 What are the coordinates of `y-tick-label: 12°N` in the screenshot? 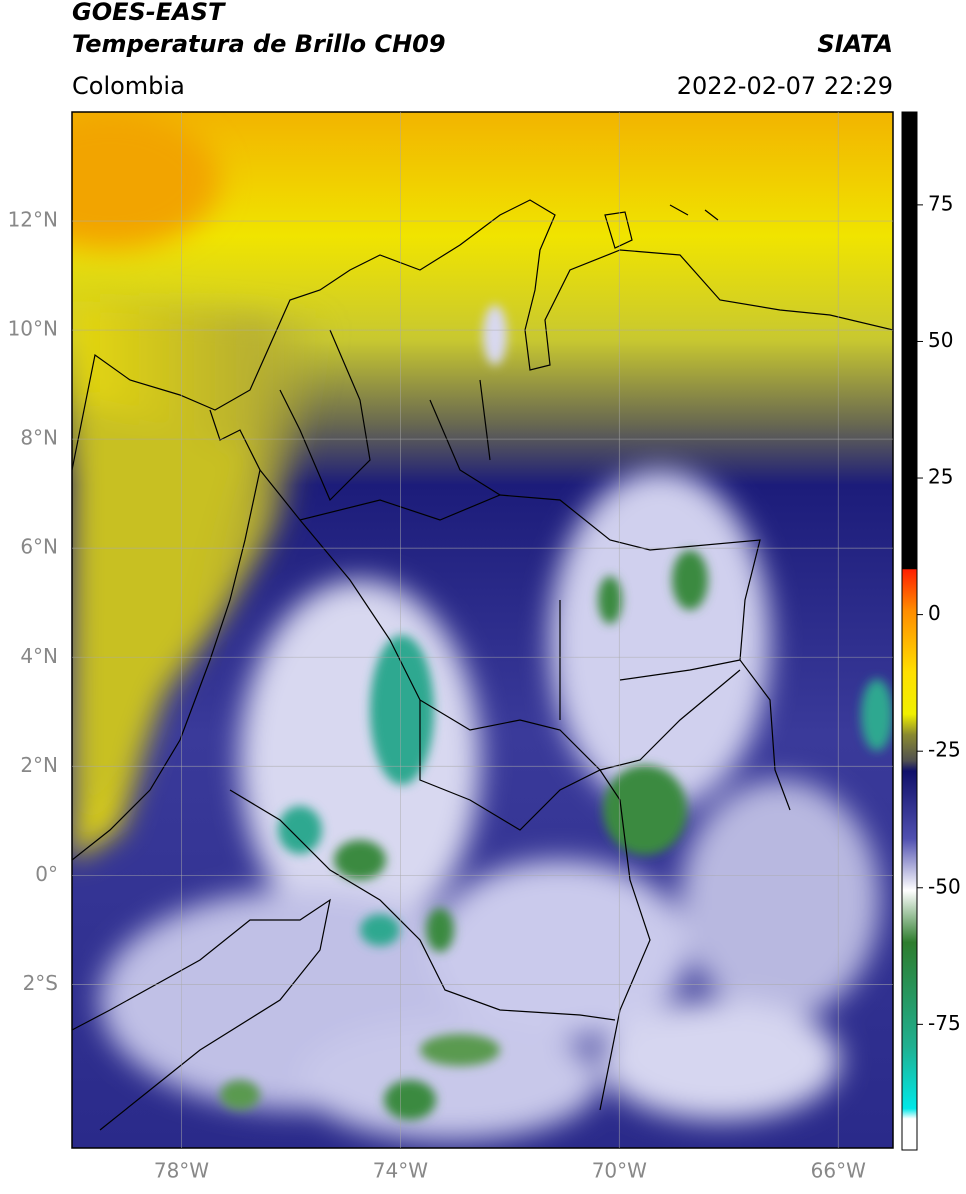 It's located at (33, 220).